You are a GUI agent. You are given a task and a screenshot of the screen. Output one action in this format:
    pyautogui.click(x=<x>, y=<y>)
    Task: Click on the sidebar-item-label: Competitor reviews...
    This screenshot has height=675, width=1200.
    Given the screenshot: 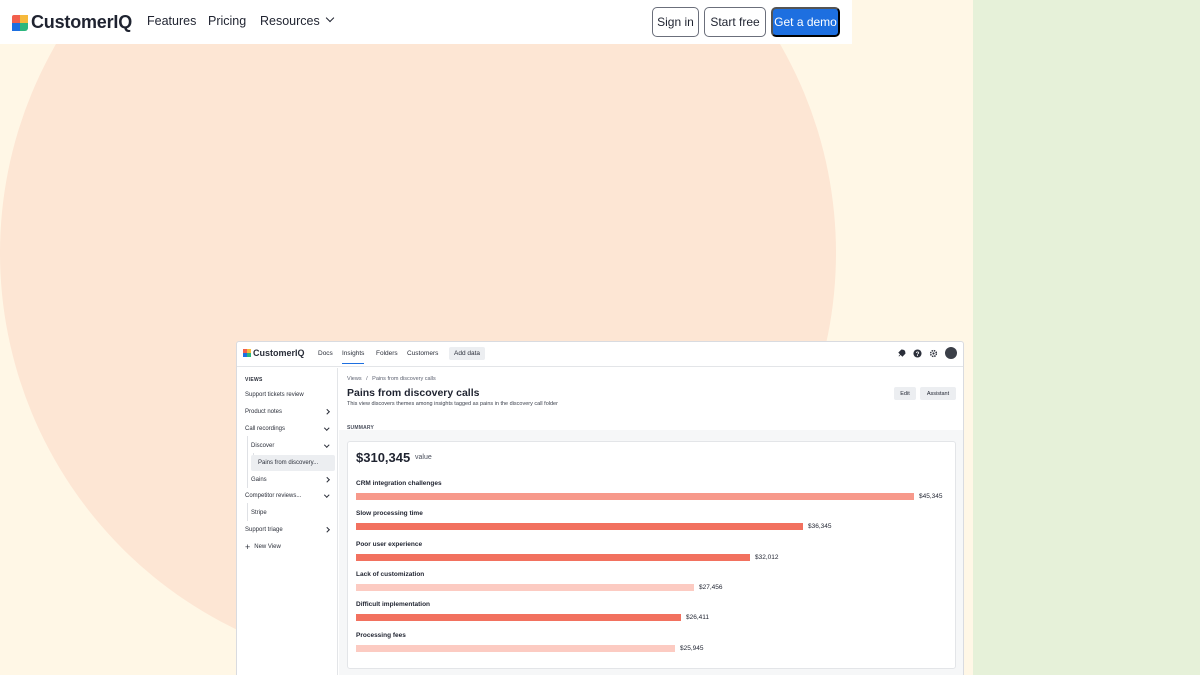 What is the action you would take?
    pyautogui.click(x=273, y=496)
    